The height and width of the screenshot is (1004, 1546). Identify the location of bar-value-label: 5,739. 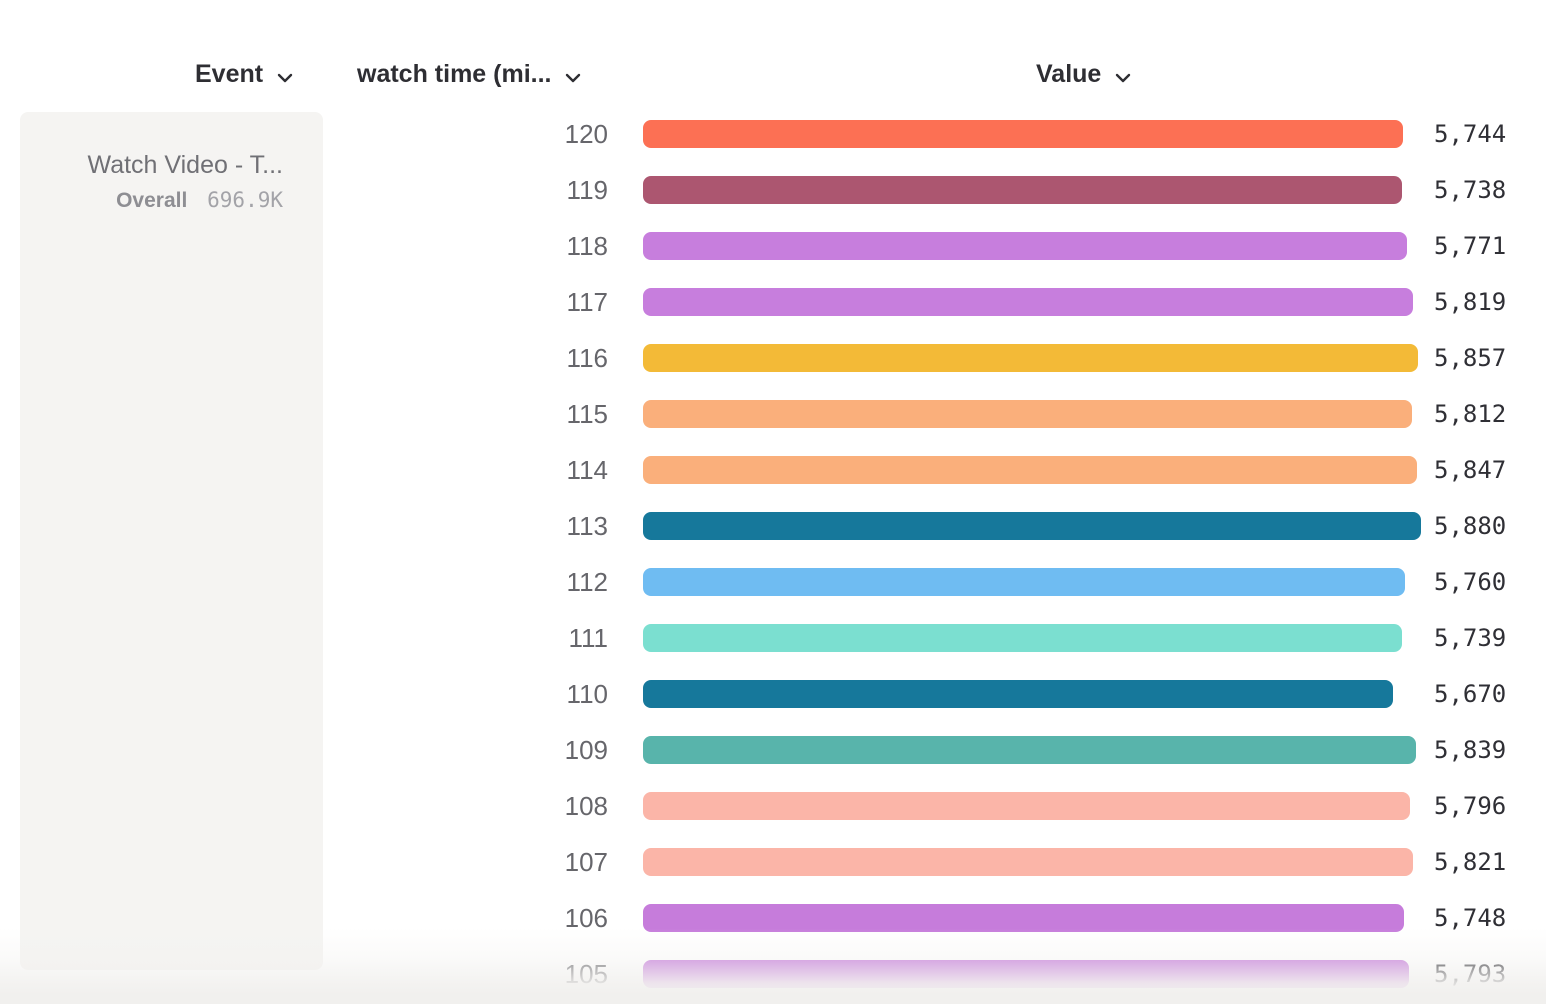
(1470, 638).